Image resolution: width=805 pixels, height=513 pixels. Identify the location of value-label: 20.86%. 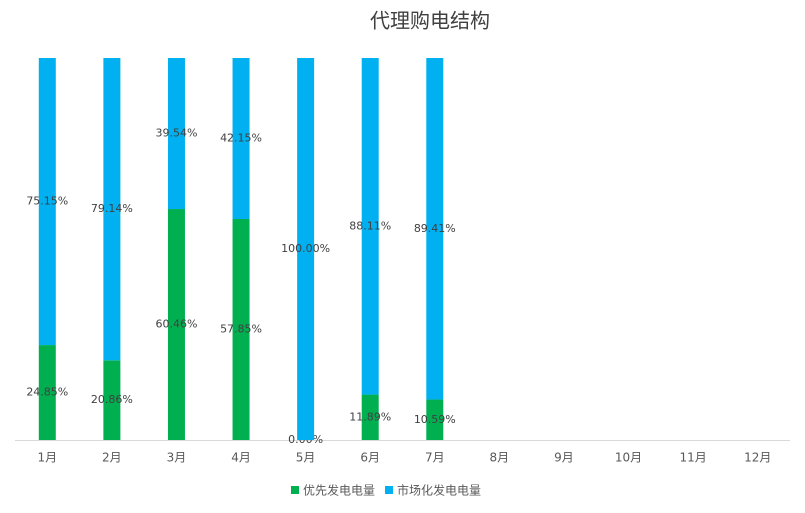
(112, 399).